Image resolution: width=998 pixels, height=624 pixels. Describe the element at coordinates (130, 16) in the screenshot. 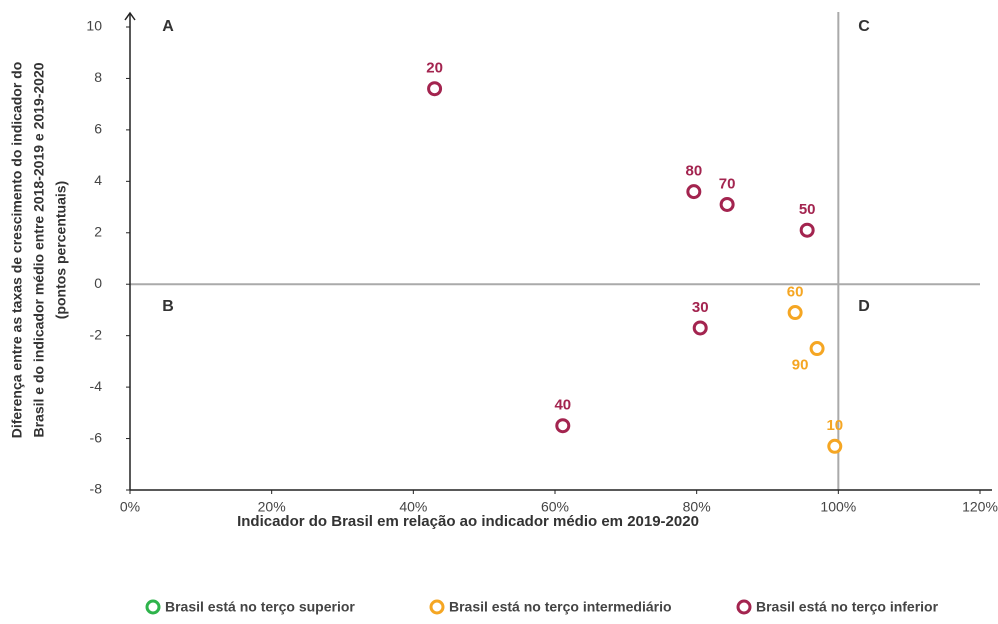

I see `y-axis-arrow` at that location.